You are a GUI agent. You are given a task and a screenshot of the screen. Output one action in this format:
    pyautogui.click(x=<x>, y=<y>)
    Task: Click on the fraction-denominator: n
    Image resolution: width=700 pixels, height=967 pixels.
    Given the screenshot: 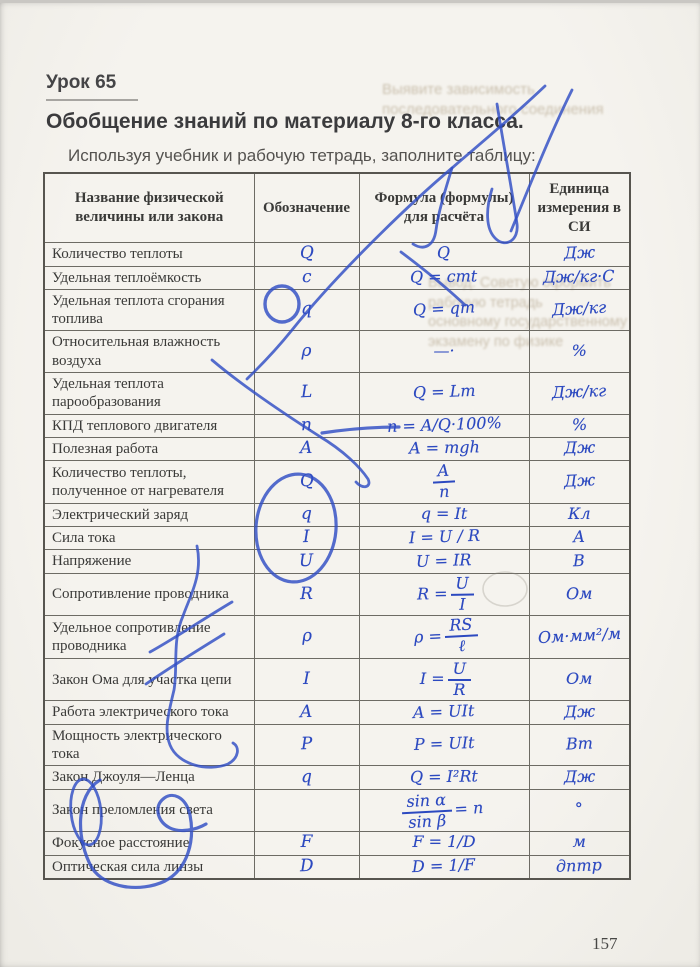 What is the action you would take?
    pyautogui.click(x=444, y=491)
    